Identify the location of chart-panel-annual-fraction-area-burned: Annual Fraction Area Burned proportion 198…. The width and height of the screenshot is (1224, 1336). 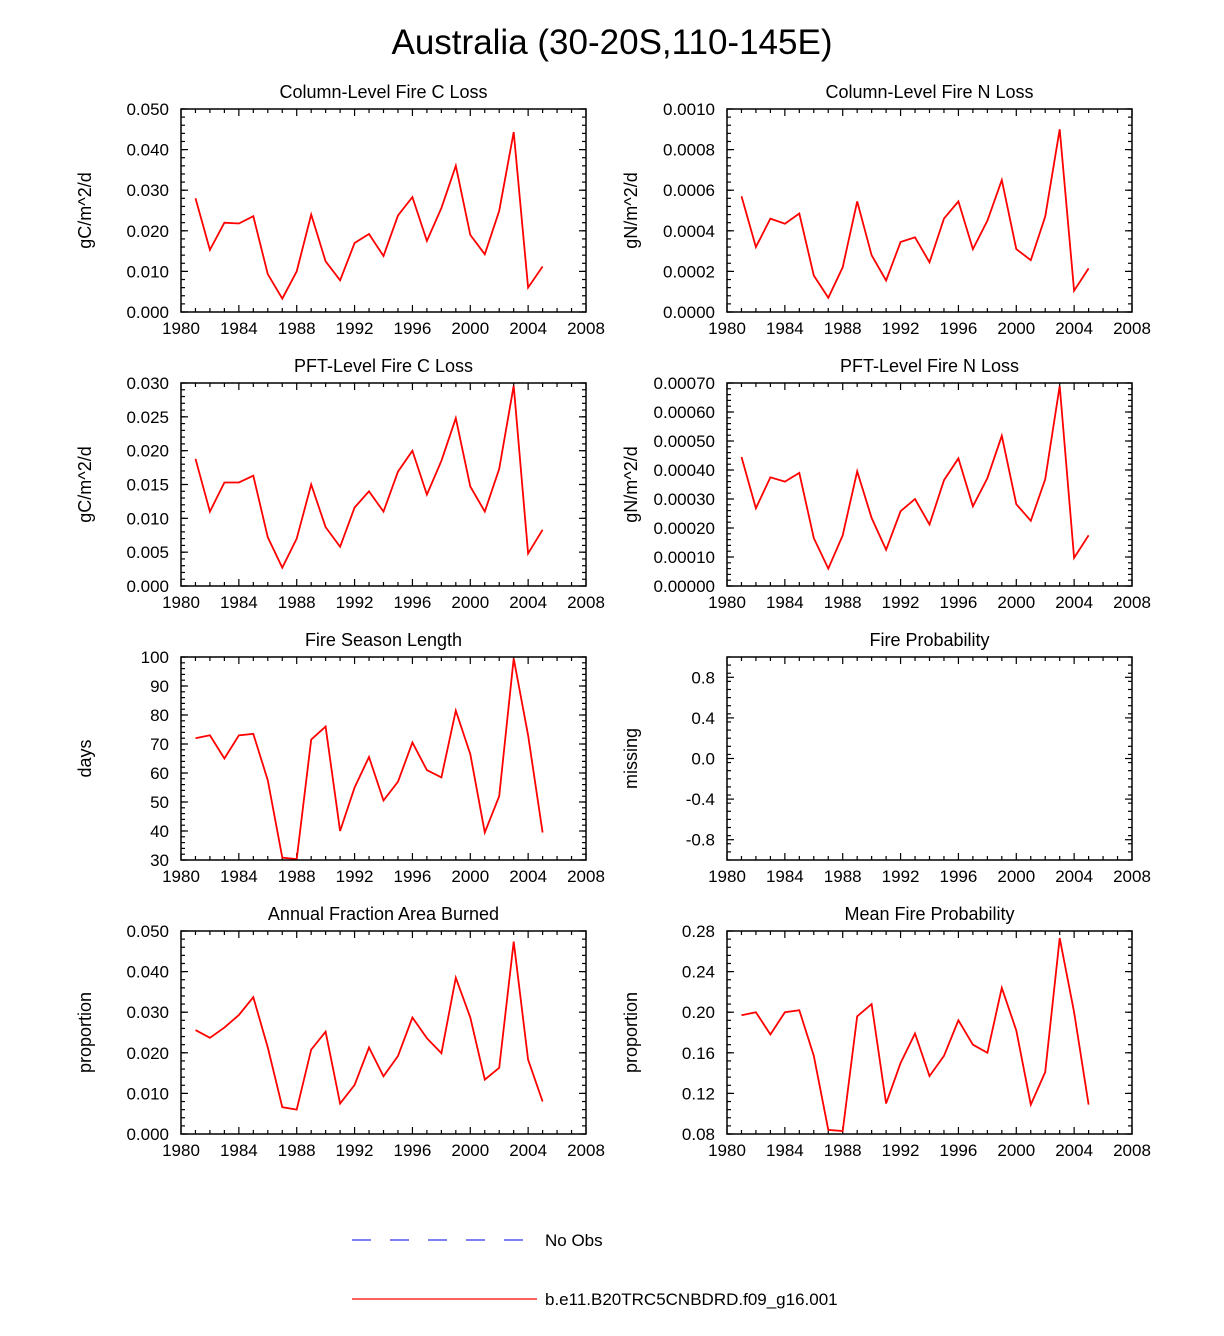
(340, 1032).